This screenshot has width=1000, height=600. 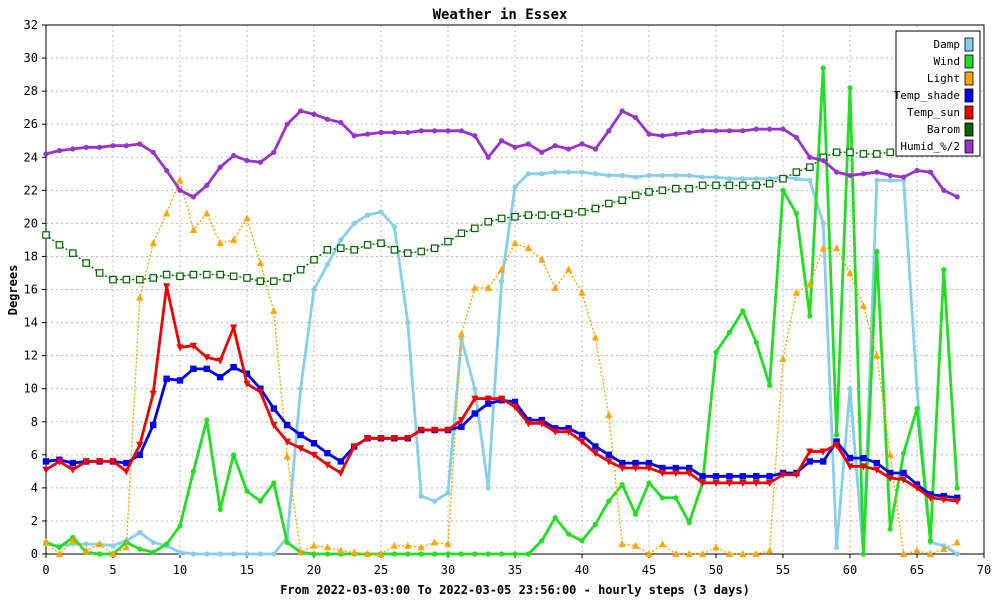 What do you see at coordinates (917, 570) in the screenshot?
I see `x-tick-label: 65` at bounding box center [917, 570].